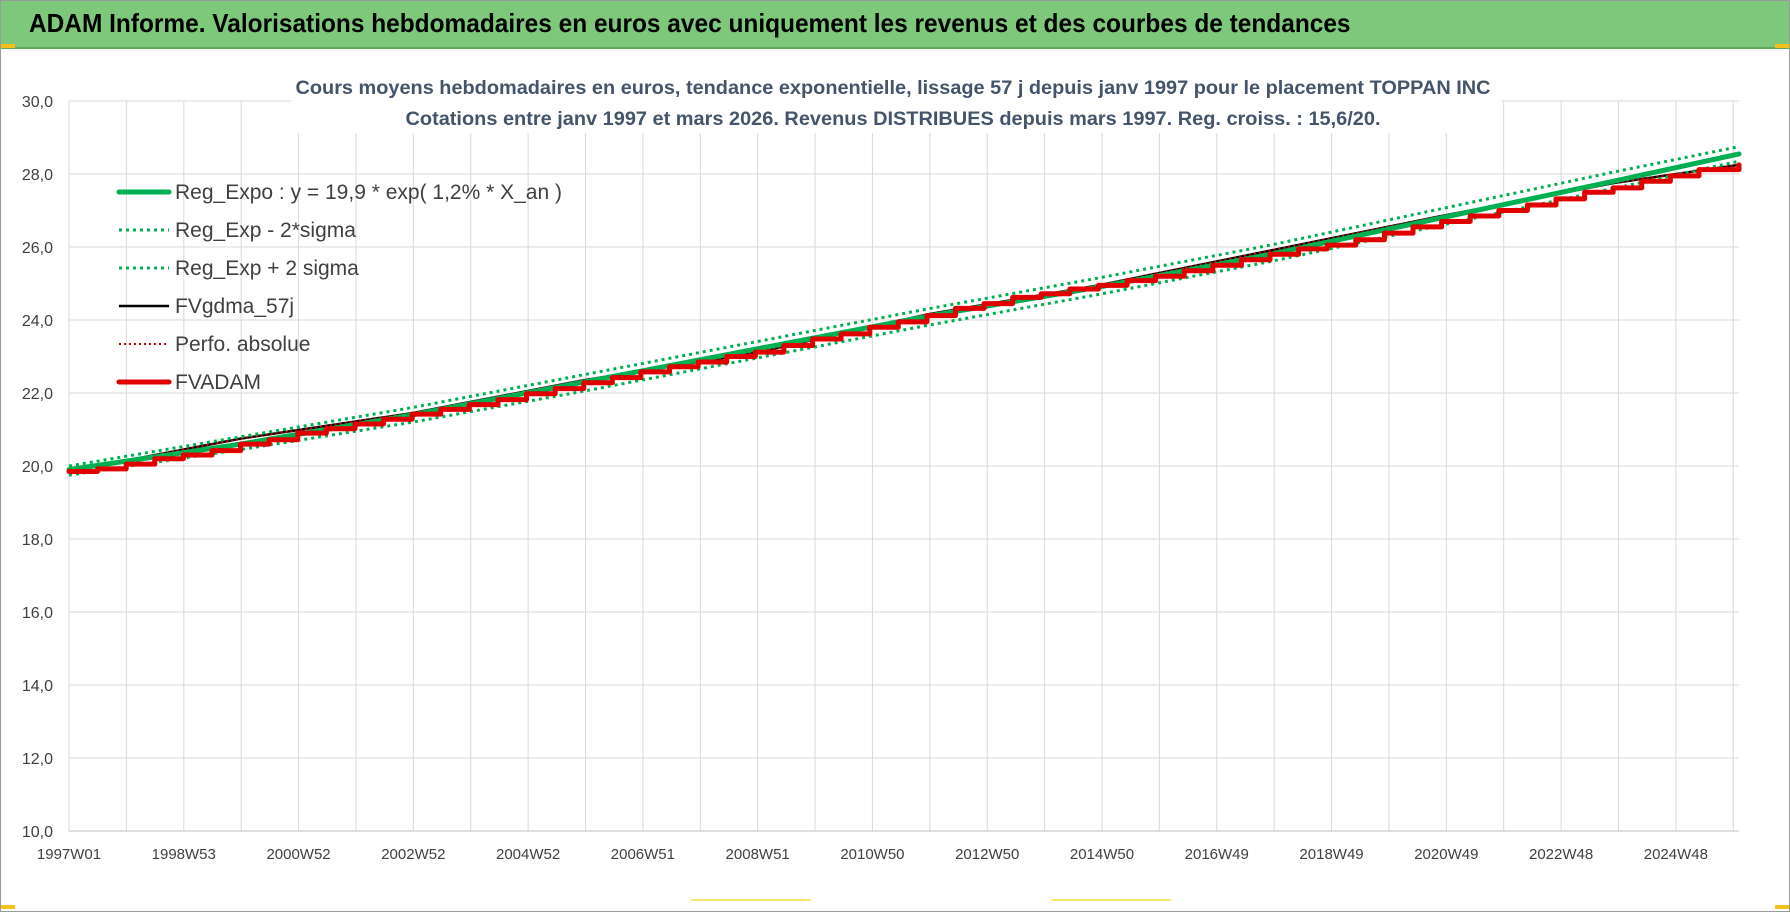 This screenshot has height=912, width=1790. I want to click on legend-label: FVADAM, so click(218, 382).